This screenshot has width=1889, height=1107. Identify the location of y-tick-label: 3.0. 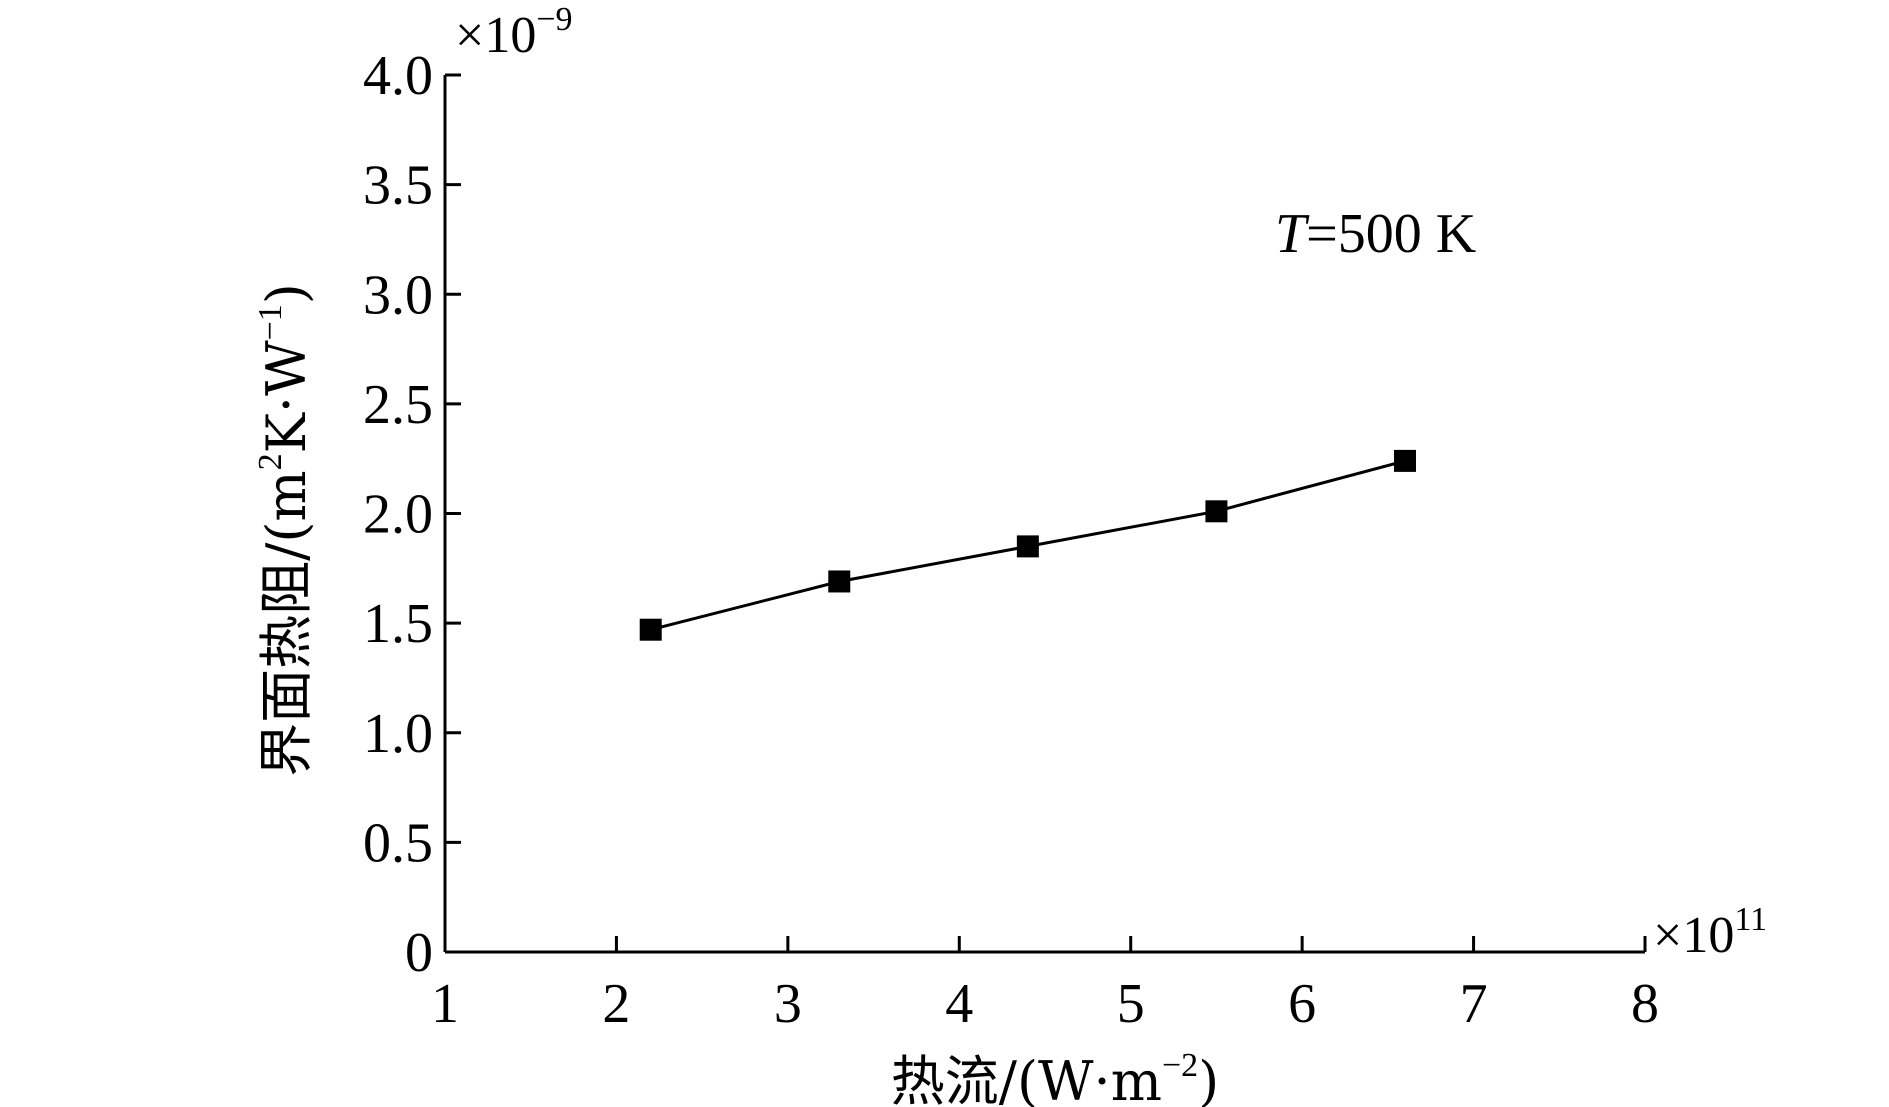
(398, 295).